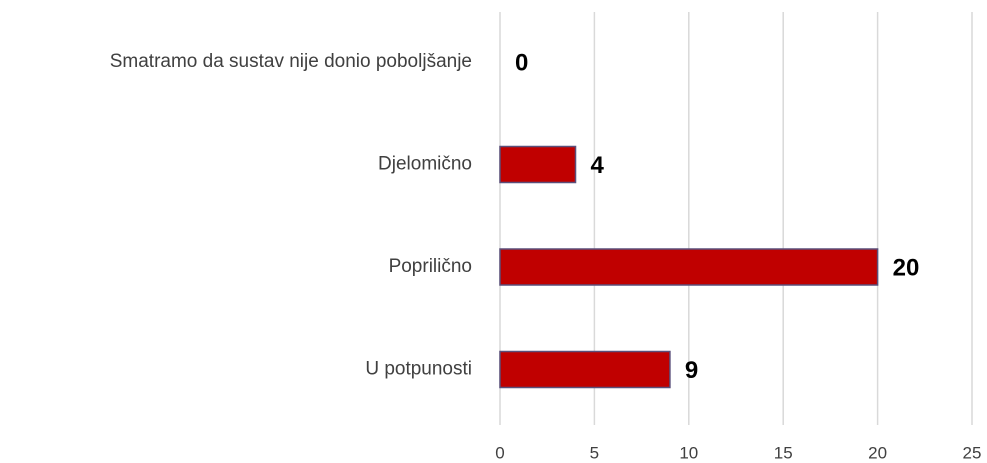  I want to click on category-label: Djelomično, so click(425, 164).